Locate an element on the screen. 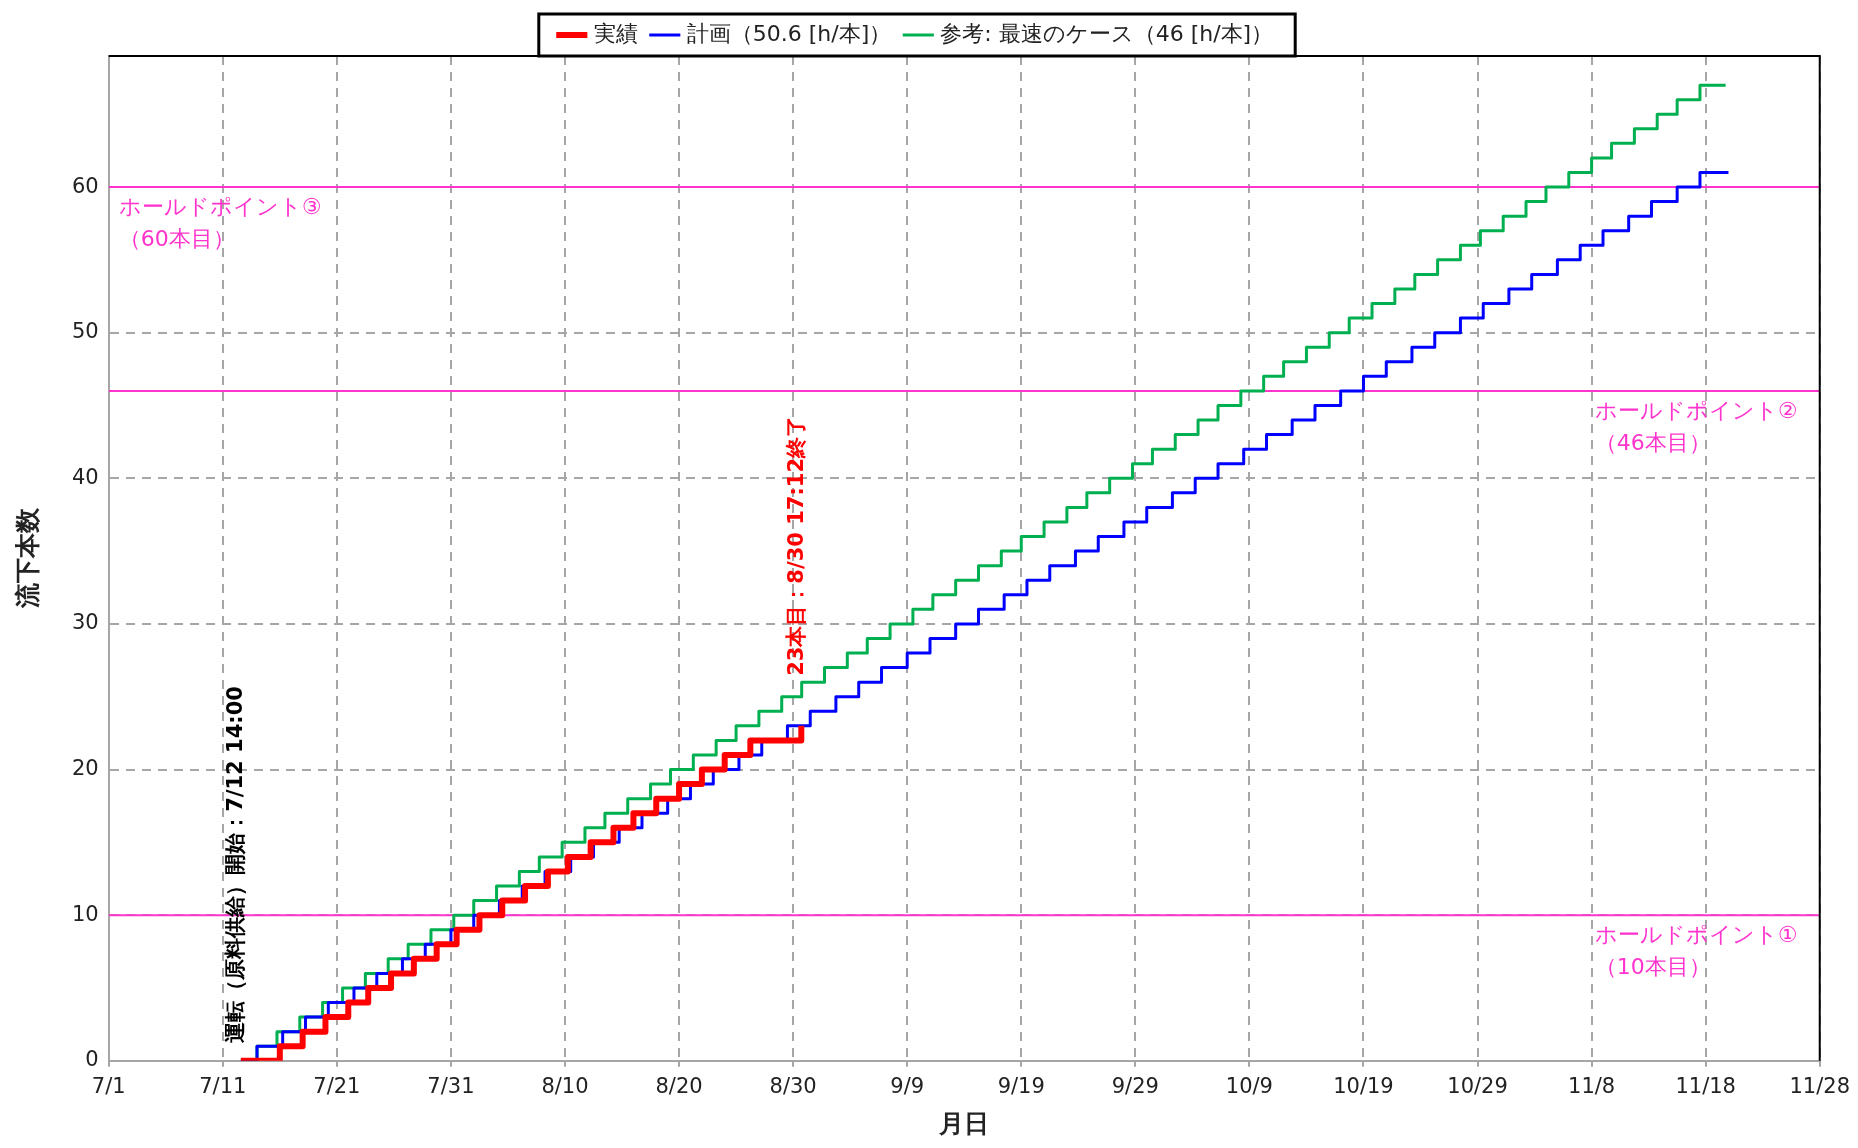  x-tick-label: 8/10 is located at coordinates (565, 1085).